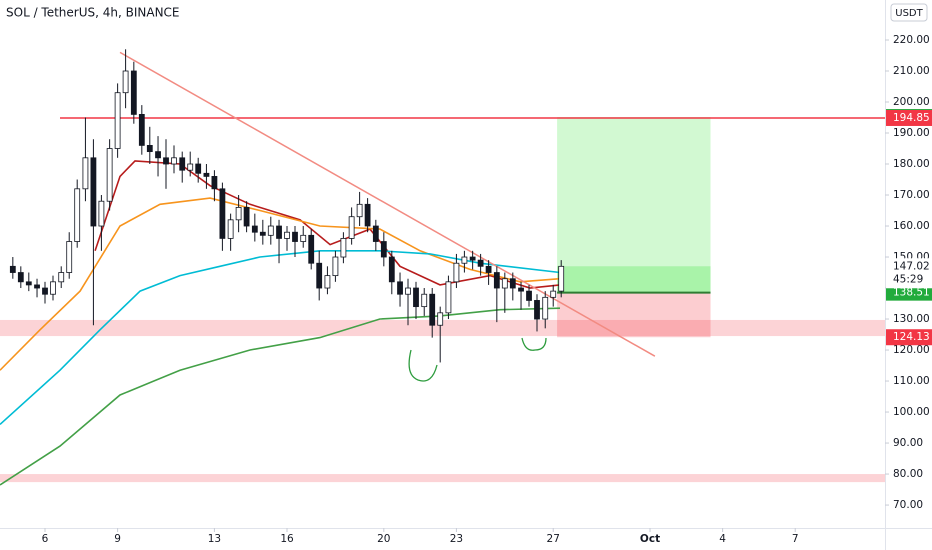 This screenshot has width=932, height=550. I want to click on currency: USDT, so click(909, 13).